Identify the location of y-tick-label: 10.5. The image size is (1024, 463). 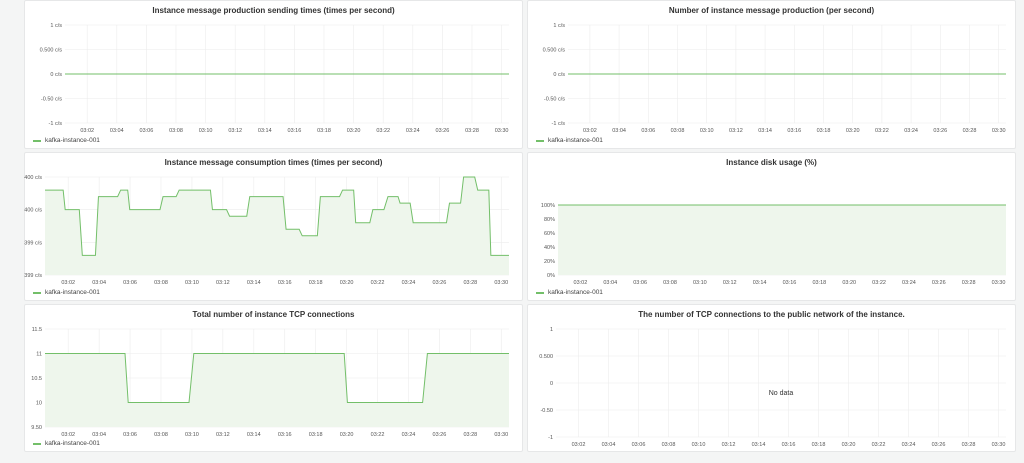
(36, 379).